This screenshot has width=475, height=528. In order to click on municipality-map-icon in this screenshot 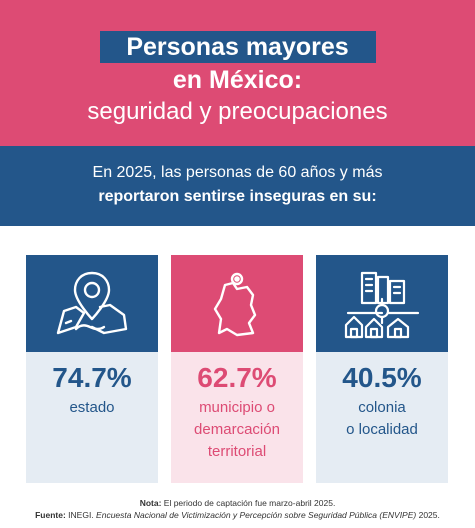, I will do `click(235, 304)`.